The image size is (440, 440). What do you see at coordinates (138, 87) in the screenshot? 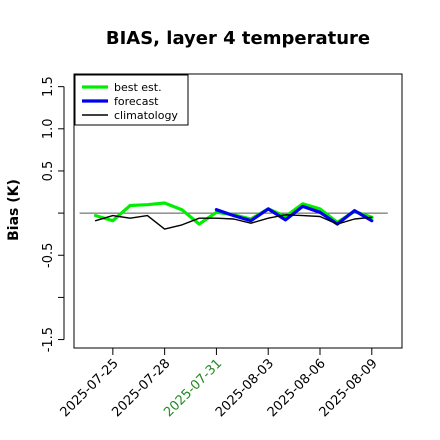
I see `legend-label-0: best est.` at bounding box center [138, 87].